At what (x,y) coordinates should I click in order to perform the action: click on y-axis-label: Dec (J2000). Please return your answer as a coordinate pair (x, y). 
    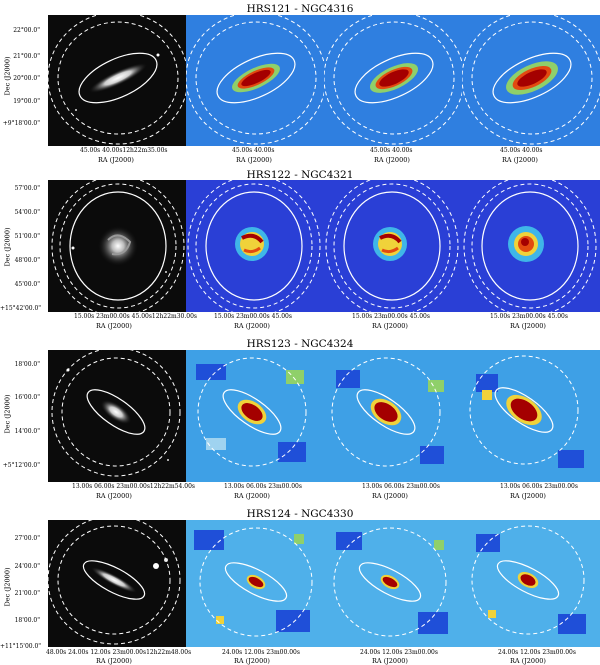
    Looking at the image, I should click on (7, 587).